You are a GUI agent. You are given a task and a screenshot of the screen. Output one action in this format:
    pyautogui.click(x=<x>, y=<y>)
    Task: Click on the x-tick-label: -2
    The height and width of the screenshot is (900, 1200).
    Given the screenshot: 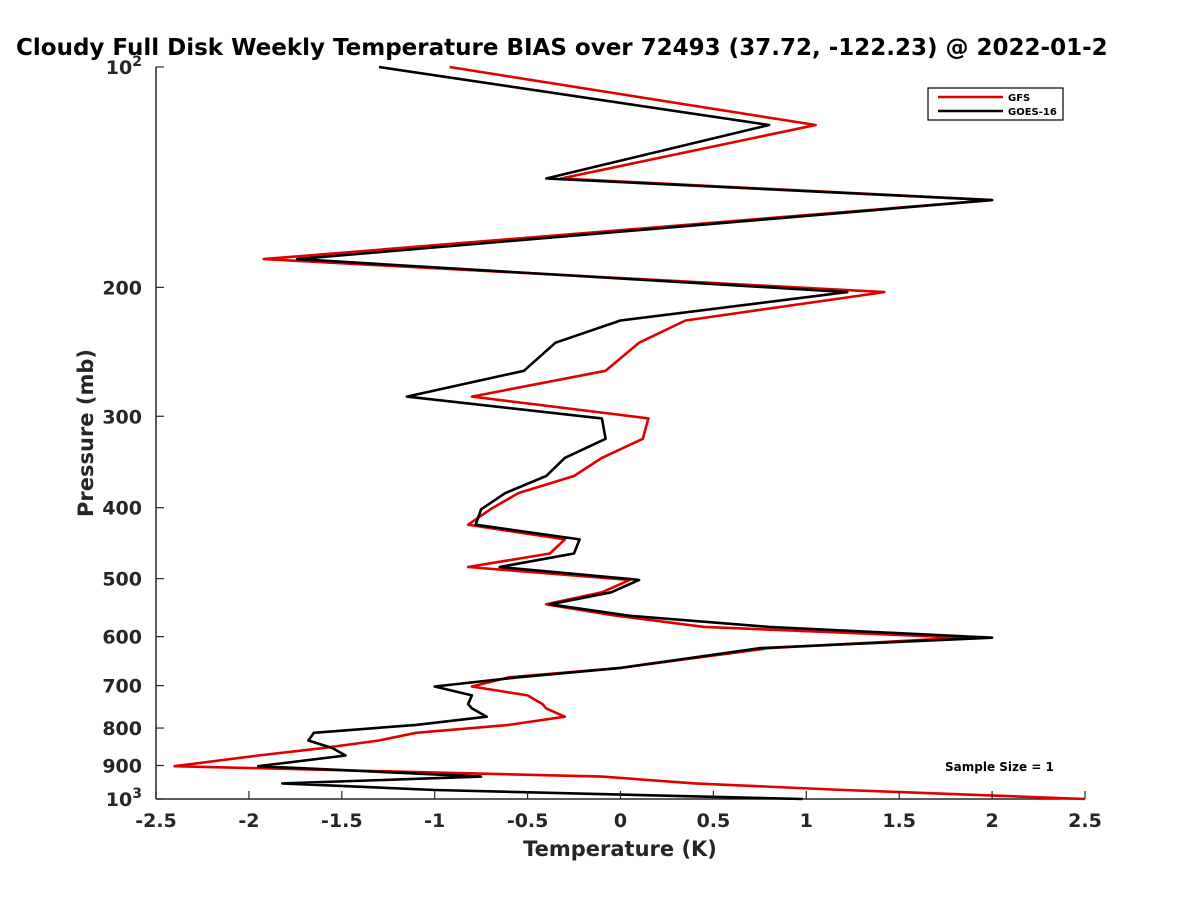 What is the action you would take?
    pyautogui.click(x=248, y=821)
    